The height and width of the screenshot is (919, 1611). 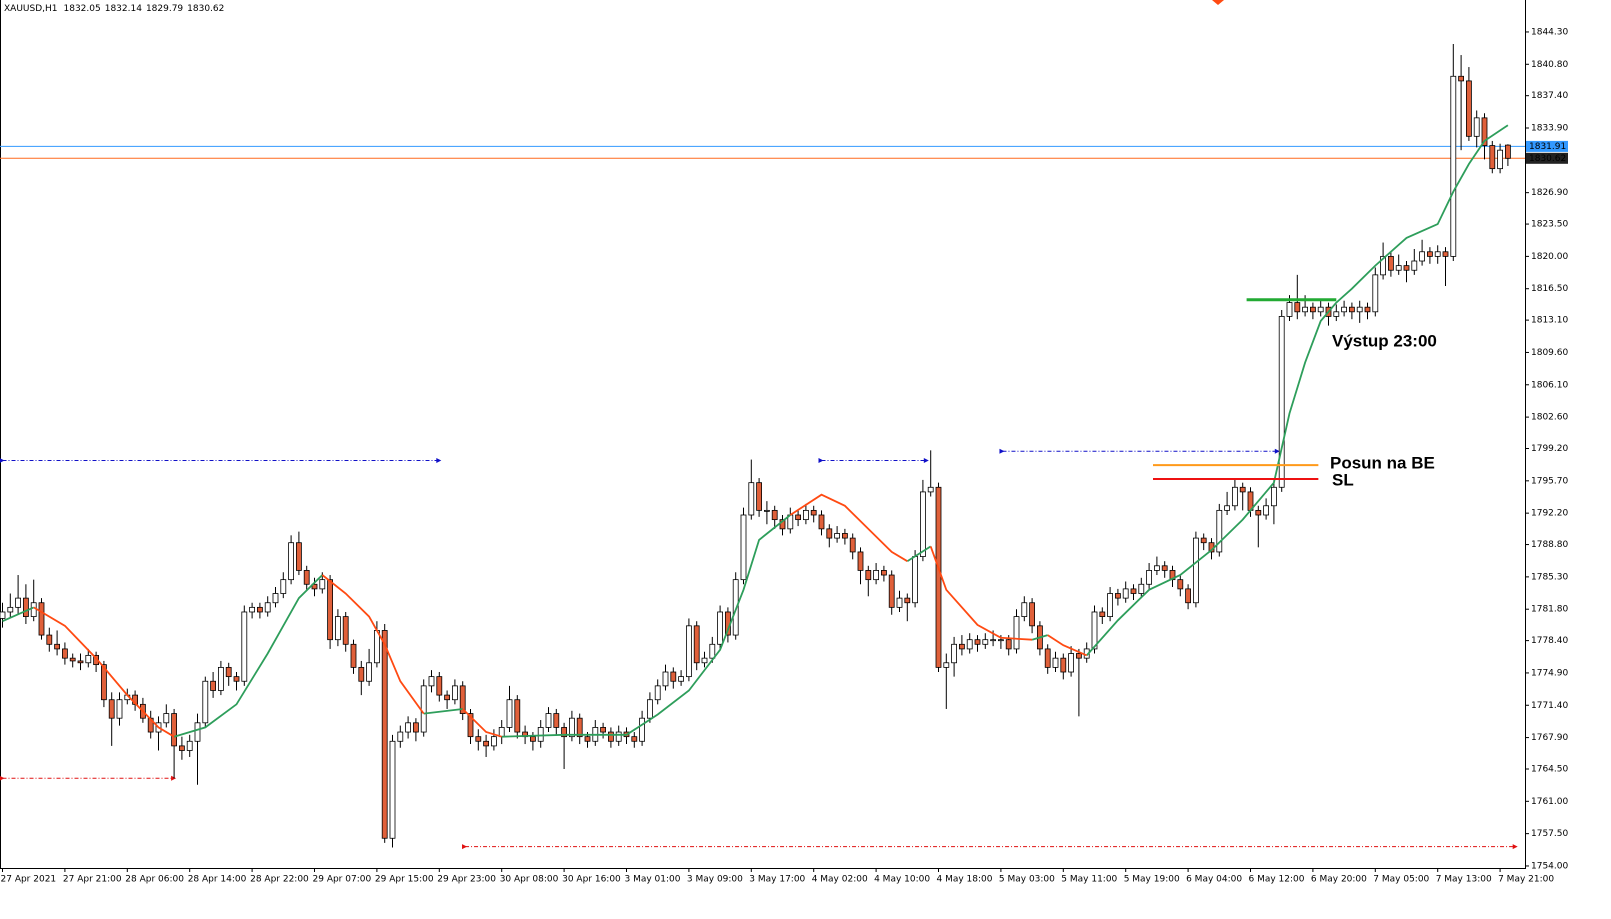 What do you see at coordinates (1547, 159) in the screenshot?
I see `price-box-label: 1830.62` at bounding box center [1547, 159].